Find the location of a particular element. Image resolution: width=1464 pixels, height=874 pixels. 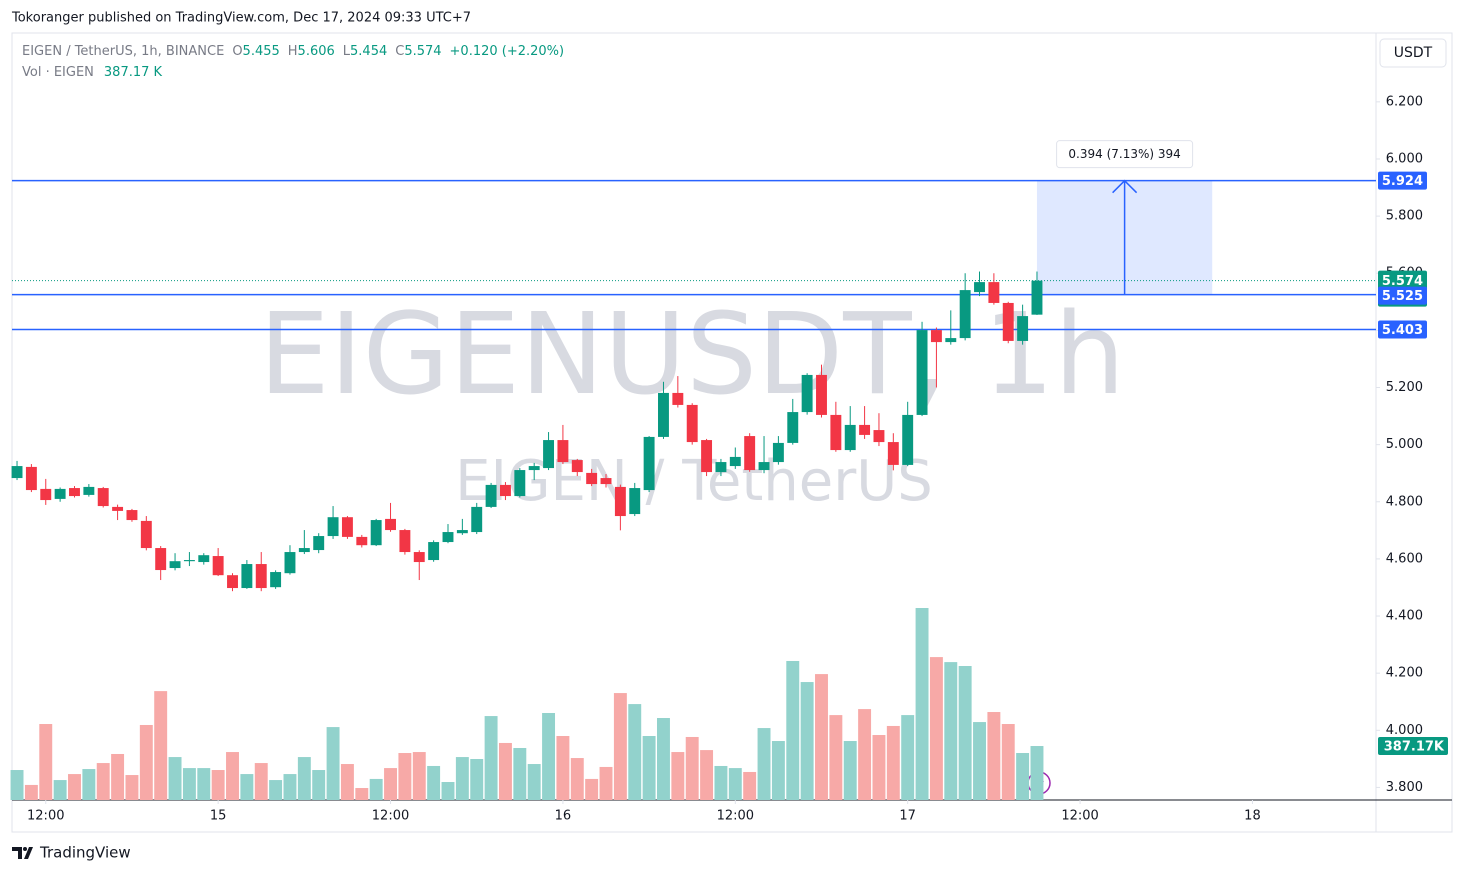

y-tick-label: 4.600 is located at coordinates (1404, 558).